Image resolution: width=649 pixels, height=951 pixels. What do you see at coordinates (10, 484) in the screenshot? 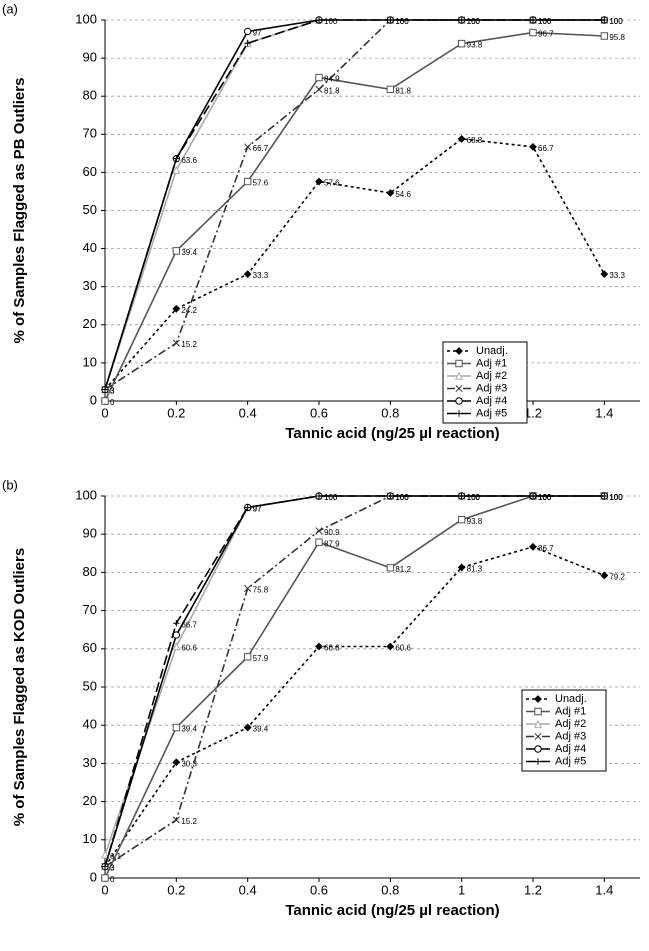
I see `panel-label: (b)` at bounding box center [10, 484].